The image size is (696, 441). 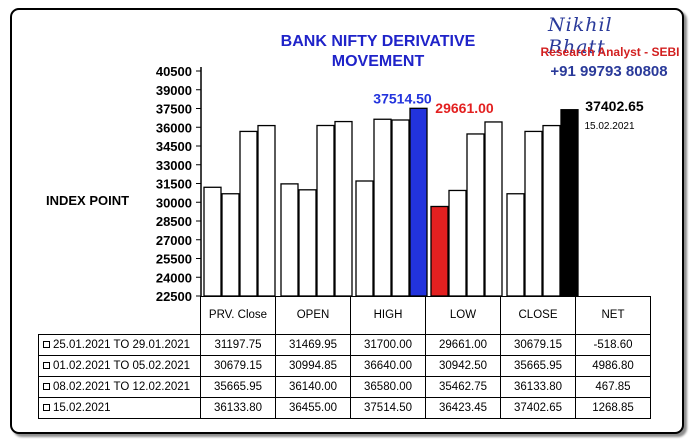 What do you see at coordinates (609, 71) in the screenshot?
I see `brand-phone: +91 99793 80808` at bounding box center [609, 71].